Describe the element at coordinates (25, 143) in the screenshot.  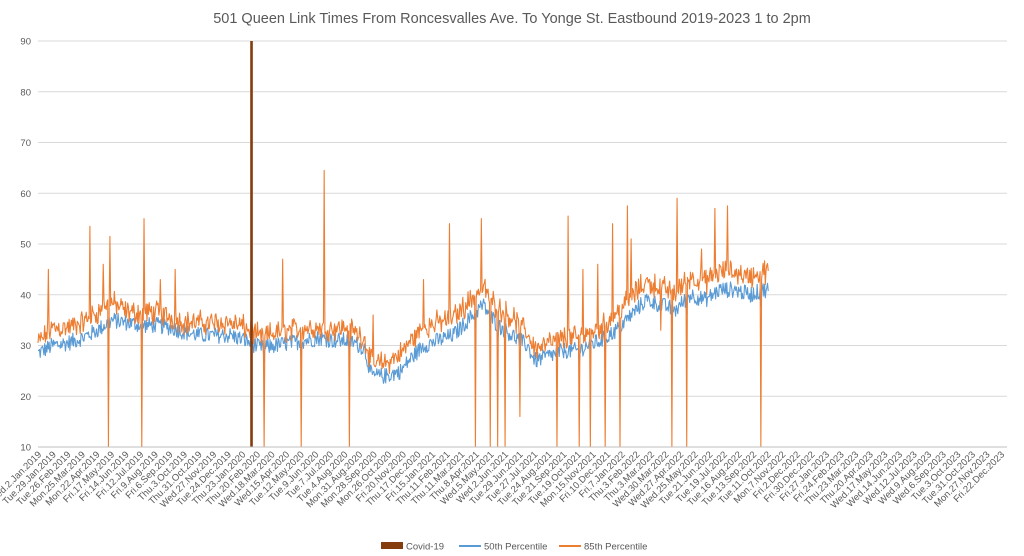
I see `y-tick-label: 70` at that location.